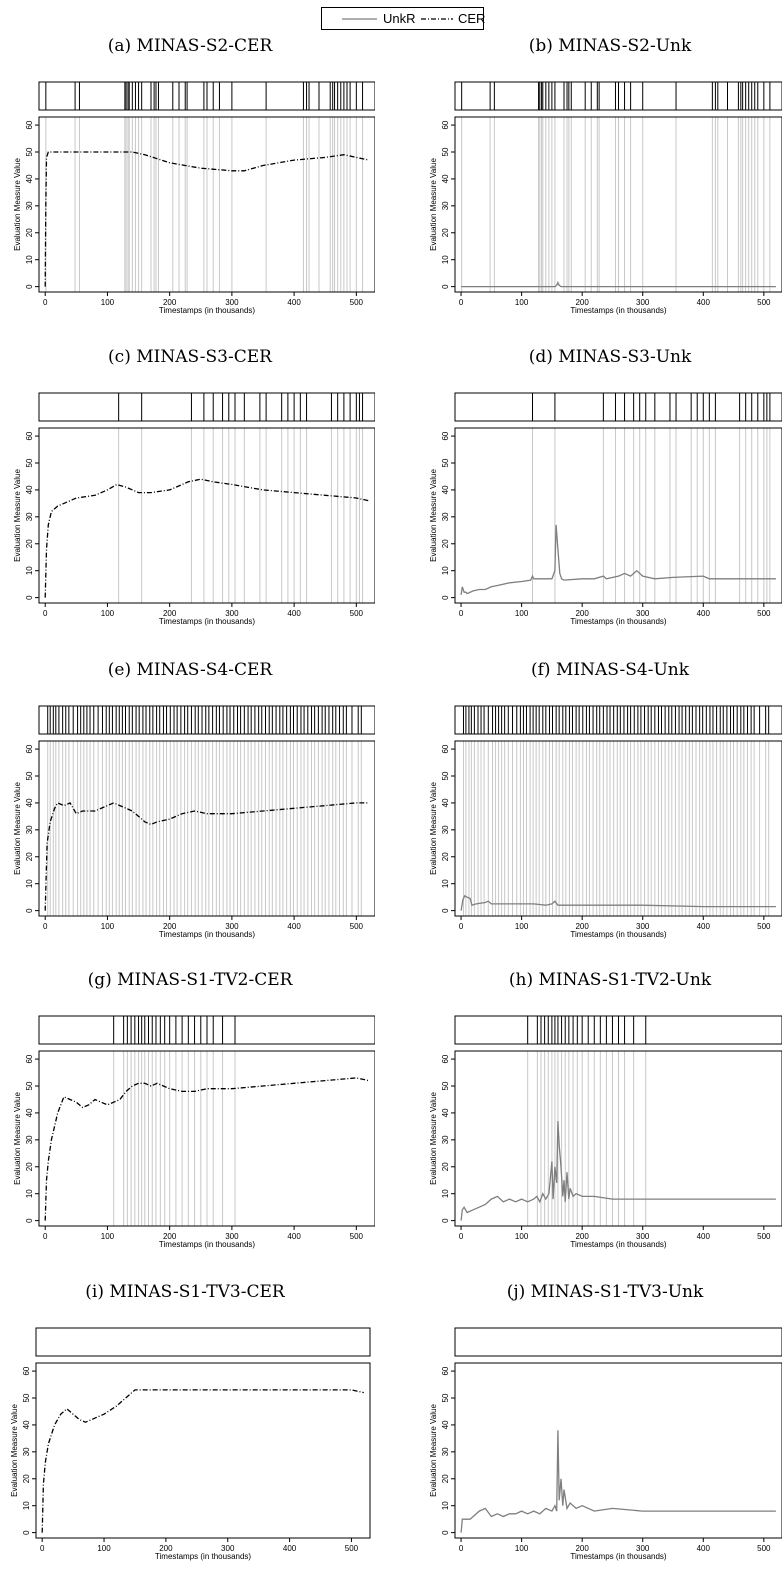 The width and height of the screenshot is (782, 1584). Describe the element at coordinates (399, 18) in the screenshot. I see `legend-unkr-label: UnkR` at that location.